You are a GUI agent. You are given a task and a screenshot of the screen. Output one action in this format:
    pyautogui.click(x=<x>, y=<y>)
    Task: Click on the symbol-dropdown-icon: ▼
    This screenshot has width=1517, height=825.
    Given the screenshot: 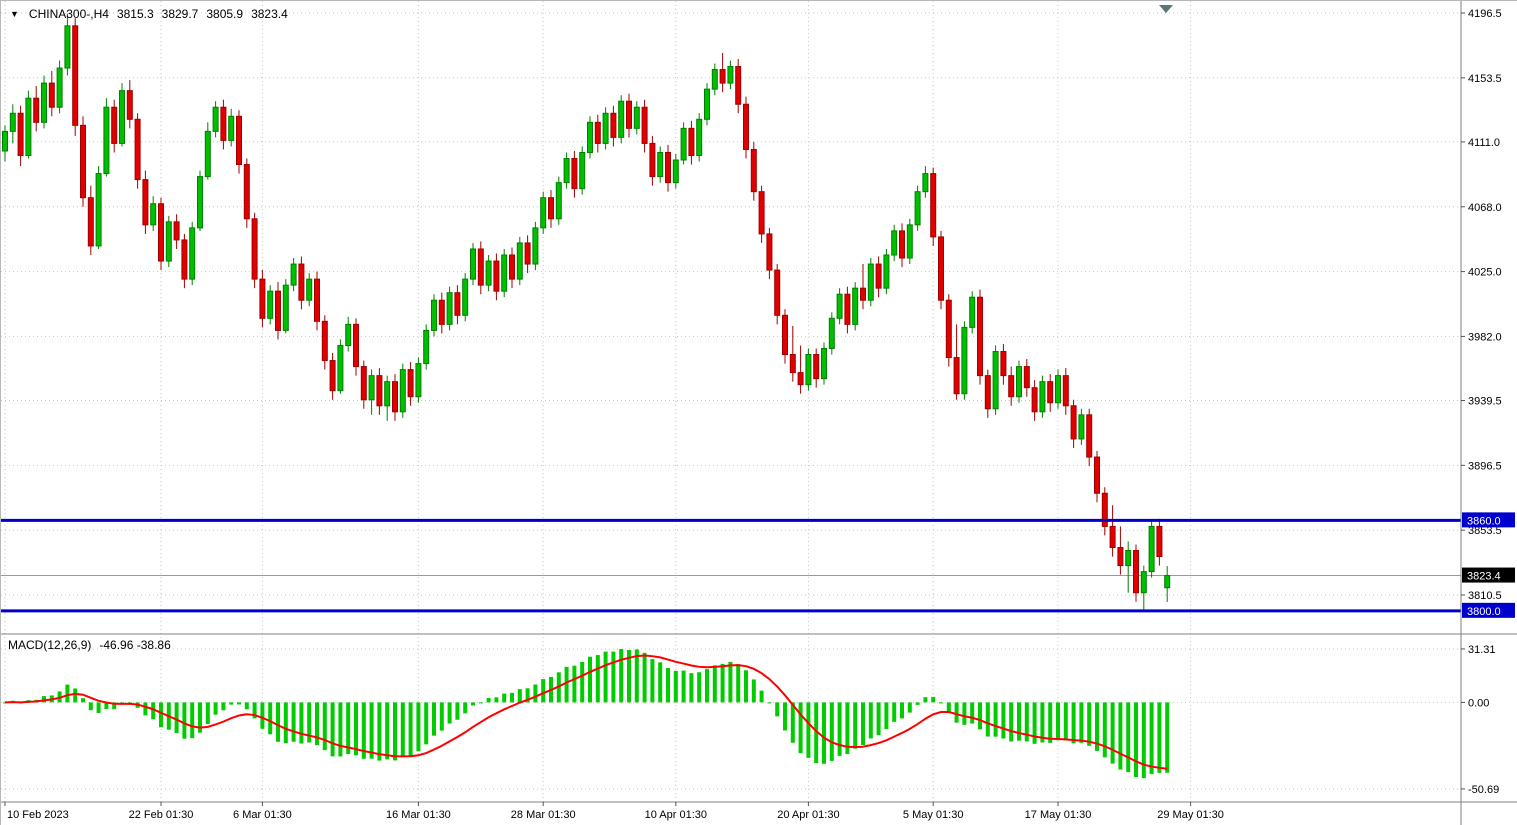 What is the action you would take?
    pyautogui.click(x=14, y=14)
    